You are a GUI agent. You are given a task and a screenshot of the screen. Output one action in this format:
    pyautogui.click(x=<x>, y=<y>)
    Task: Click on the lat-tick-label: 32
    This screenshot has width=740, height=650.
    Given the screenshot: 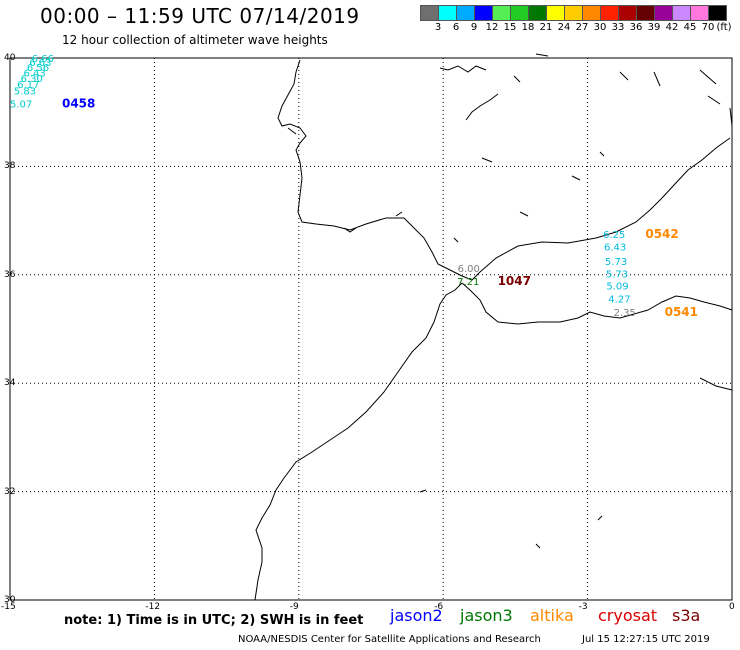 What is the action you would take?
    pyautogui.click(x=10, y=491)
    